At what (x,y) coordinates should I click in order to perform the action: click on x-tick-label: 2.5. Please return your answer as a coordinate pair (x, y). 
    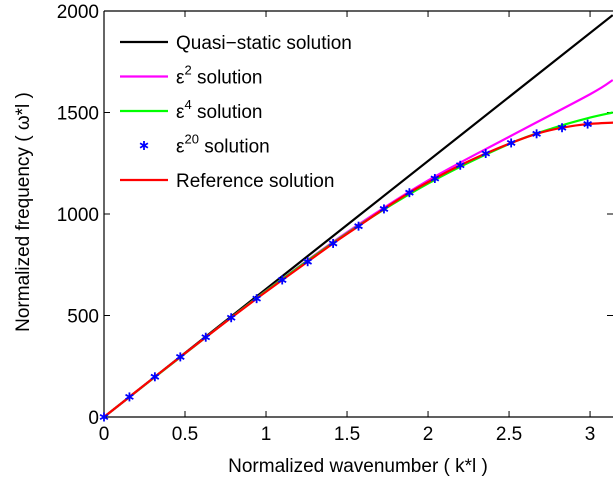
    Looking at the image, I should click on (509, 434).